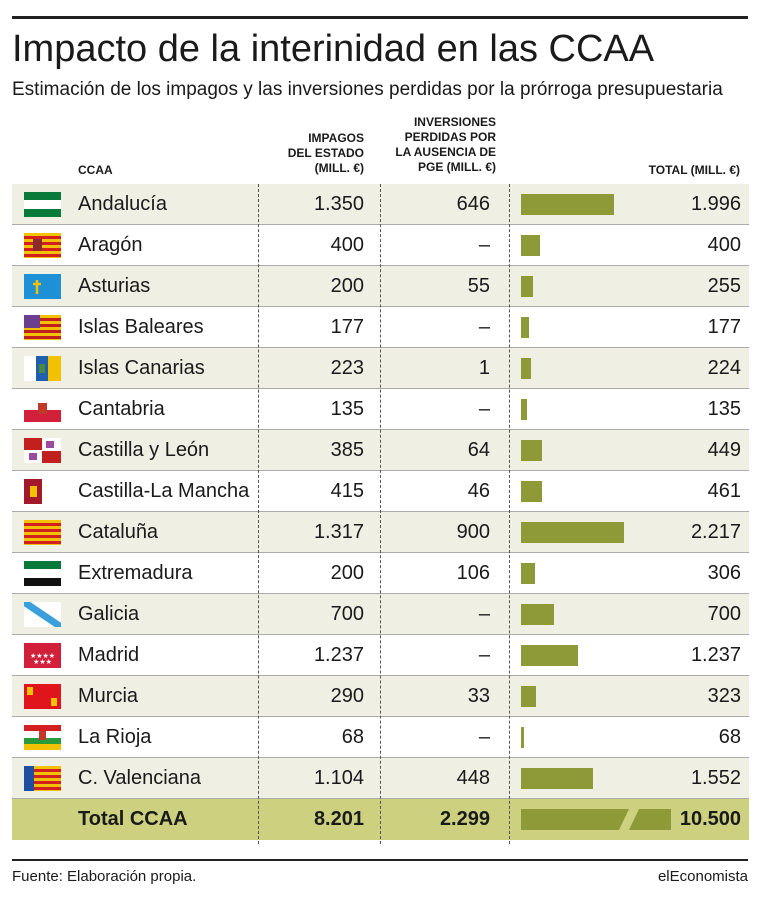  Describe the element at coordinates (118, 532) in the screenshot. I see `region-name: Cataluña` at that location.